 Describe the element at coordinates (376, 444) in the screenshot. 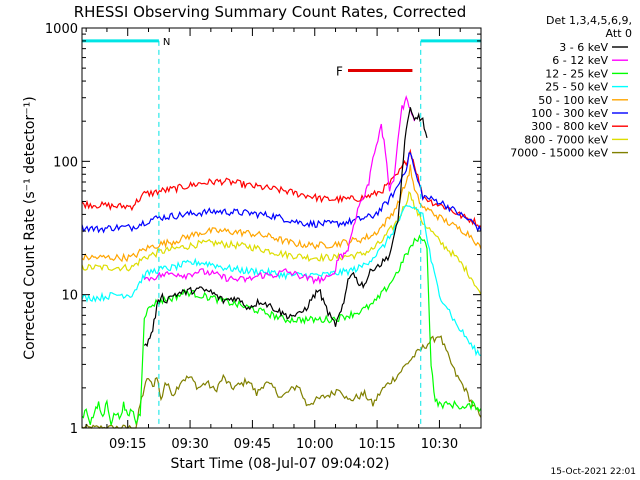

I see `x-tick-label: 10:15` at that location.